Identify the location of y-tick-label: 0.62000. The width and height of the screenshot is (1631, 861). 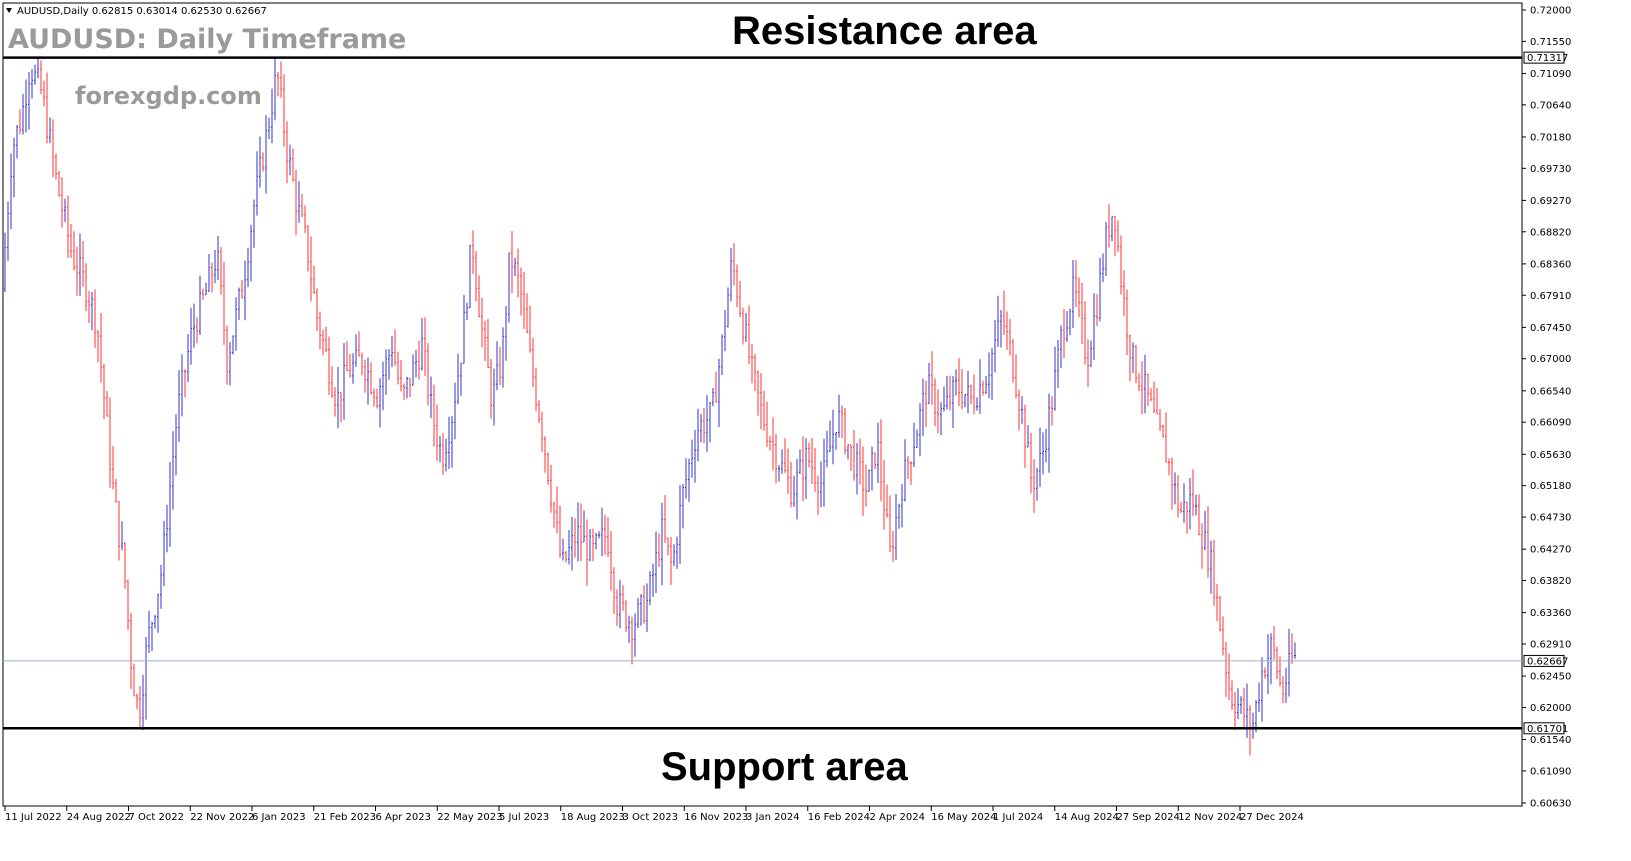
(1550, 708).